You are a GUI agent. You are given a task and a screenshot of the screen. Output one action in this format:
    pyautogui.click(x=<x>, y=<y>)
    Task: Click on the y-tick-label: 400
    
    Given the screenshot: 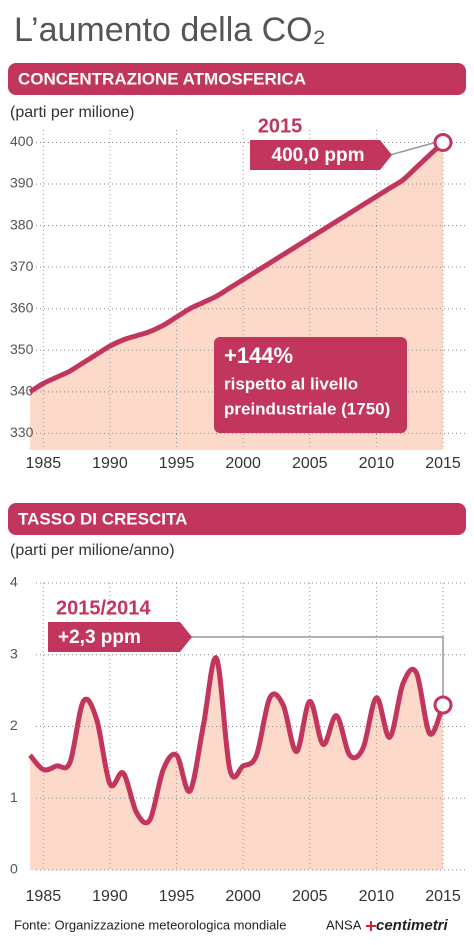 What is the action you would take?
    pyautogui.click(x=22, y=141)
    